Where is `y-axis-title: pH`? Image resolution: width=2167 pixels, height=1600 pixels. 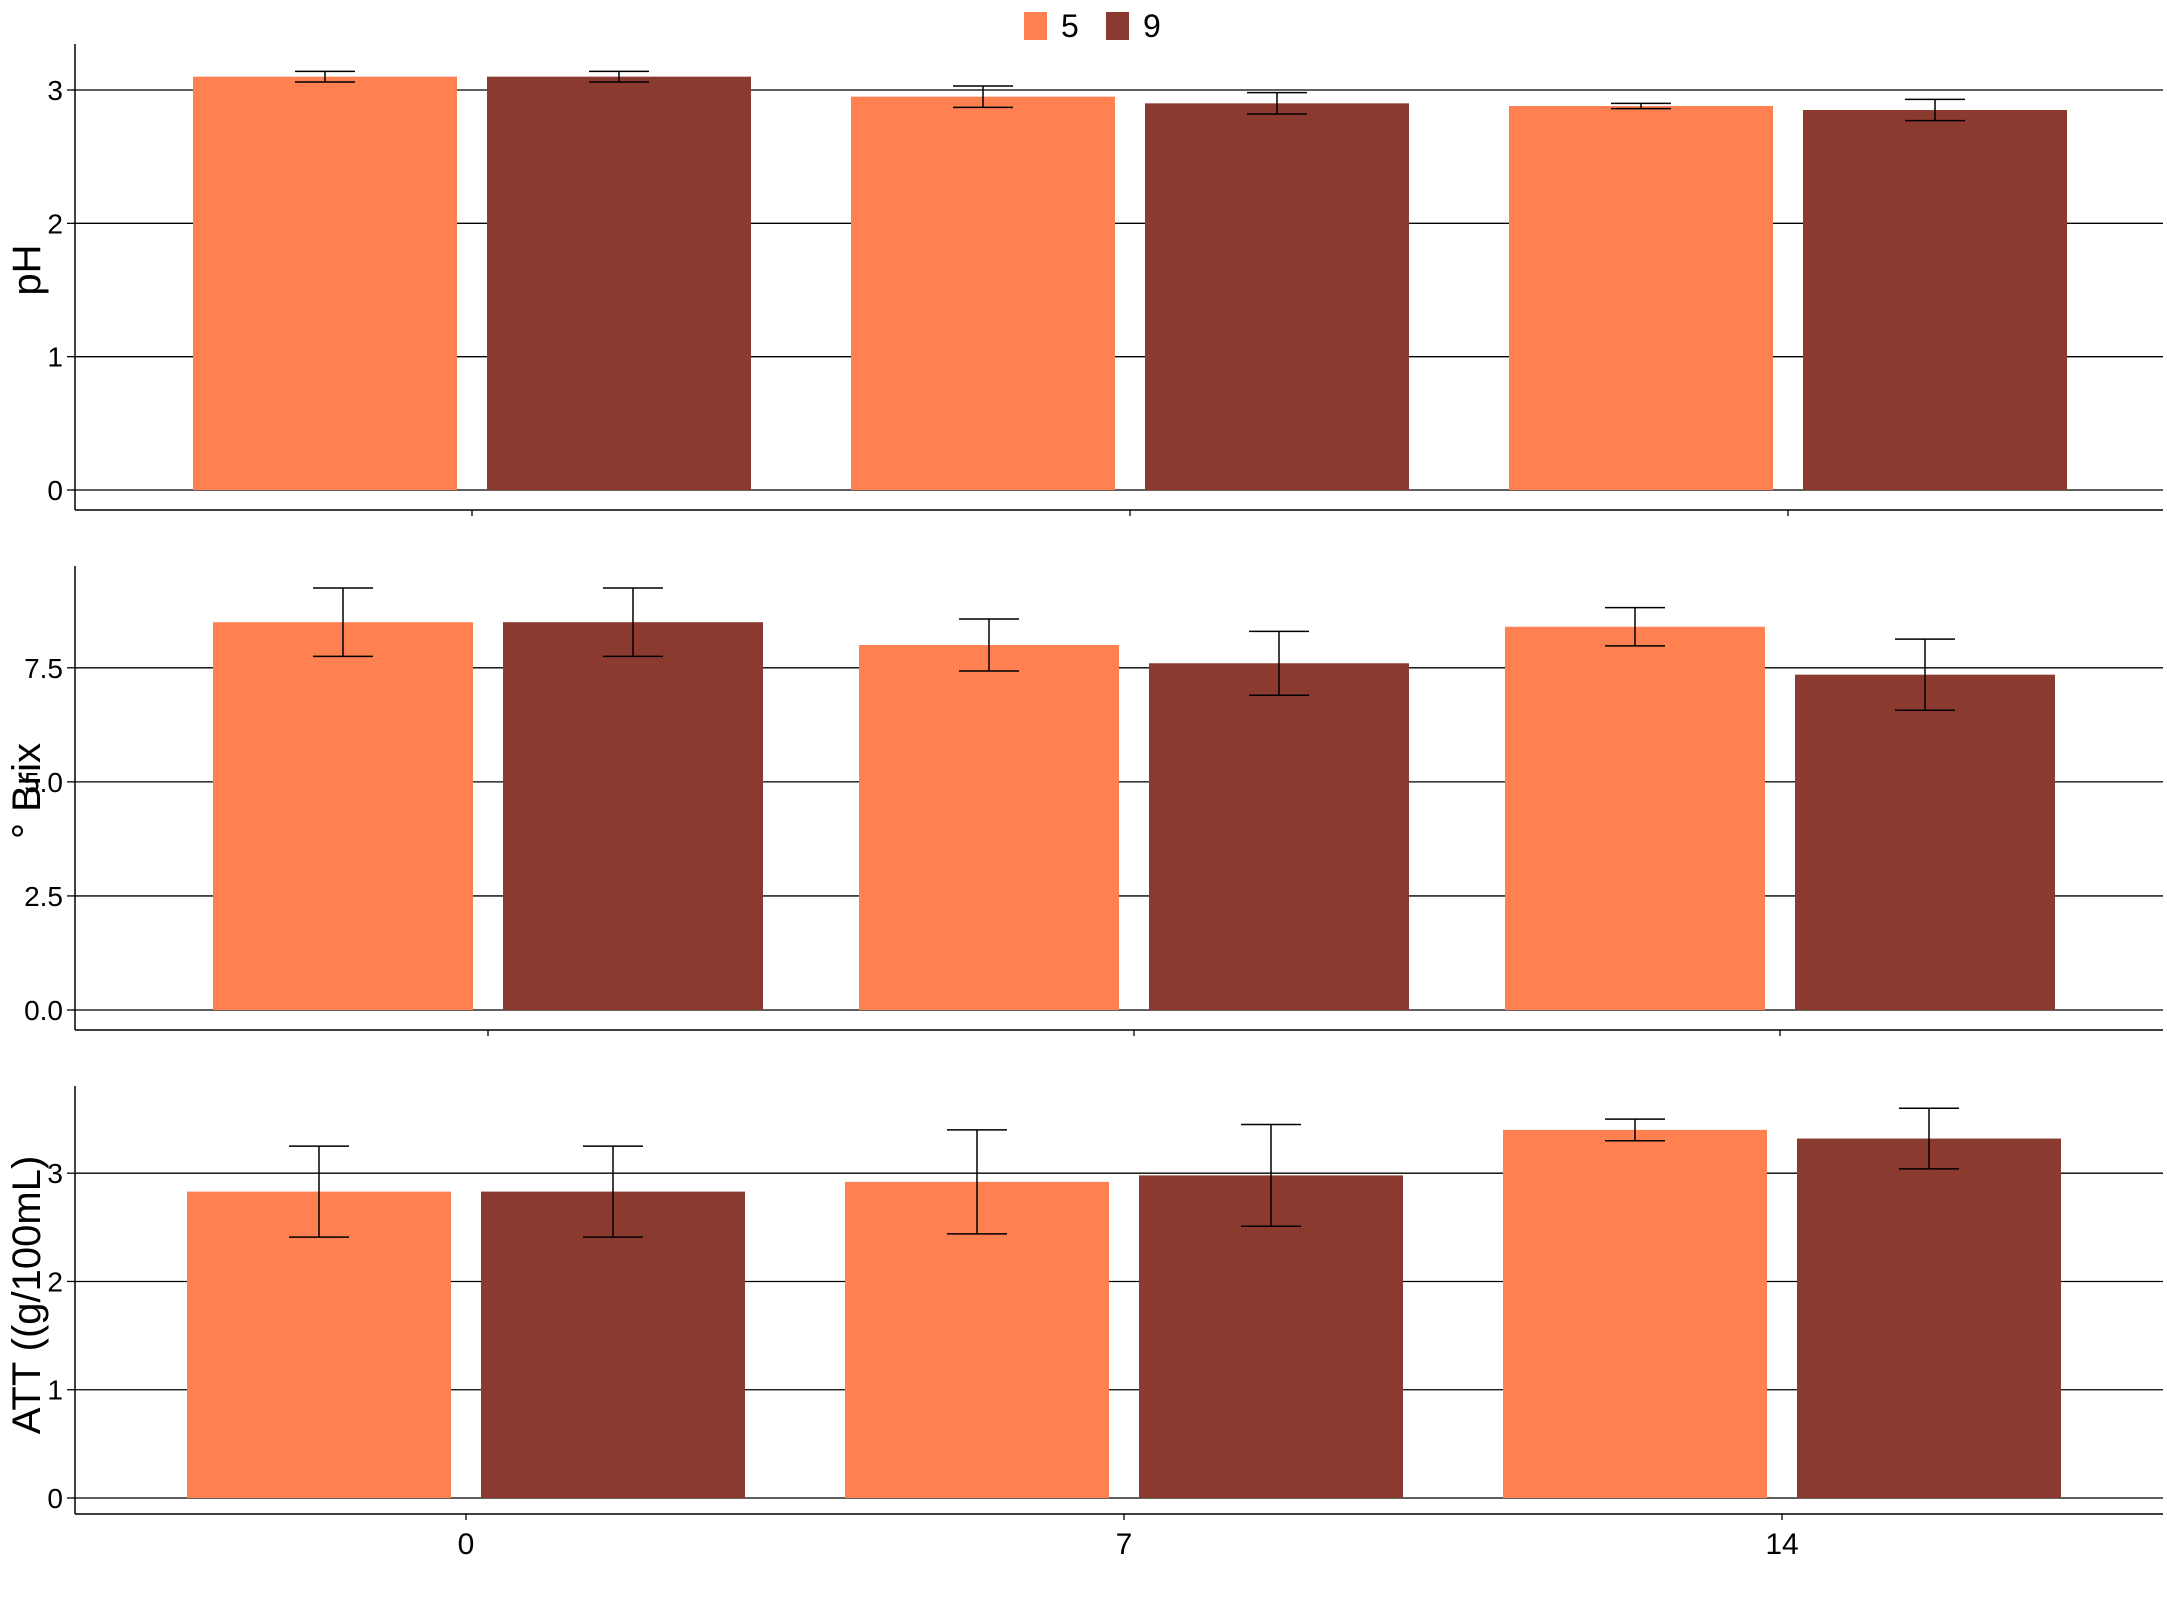
y-axis-title: pH is located at coordinates (27, 269).